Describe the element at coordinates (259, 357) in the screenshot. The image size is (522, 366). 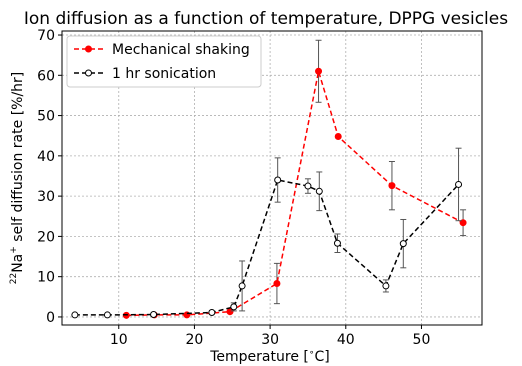
I see `x-axis-label-main: Temperature [` at that location.